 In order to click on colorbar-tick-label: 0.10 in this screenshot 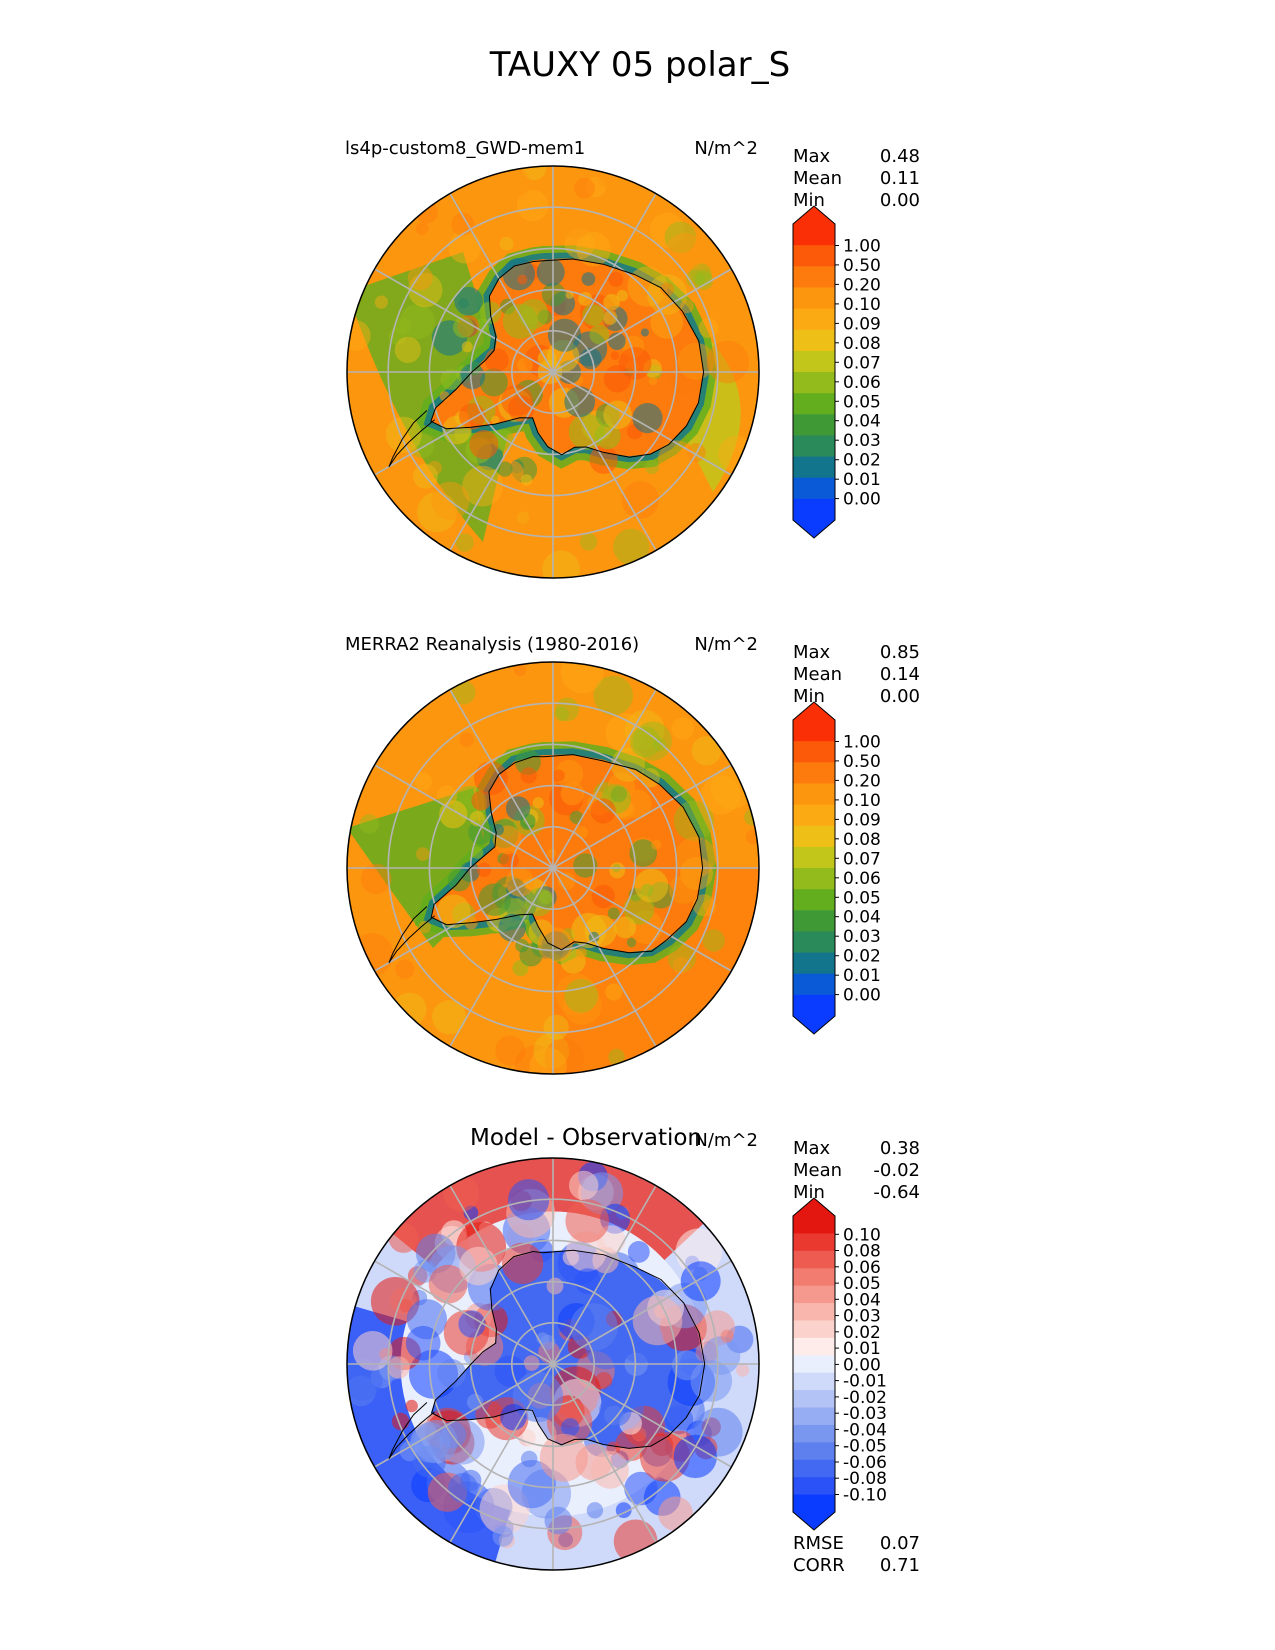, I will do `click(862, 305)`.